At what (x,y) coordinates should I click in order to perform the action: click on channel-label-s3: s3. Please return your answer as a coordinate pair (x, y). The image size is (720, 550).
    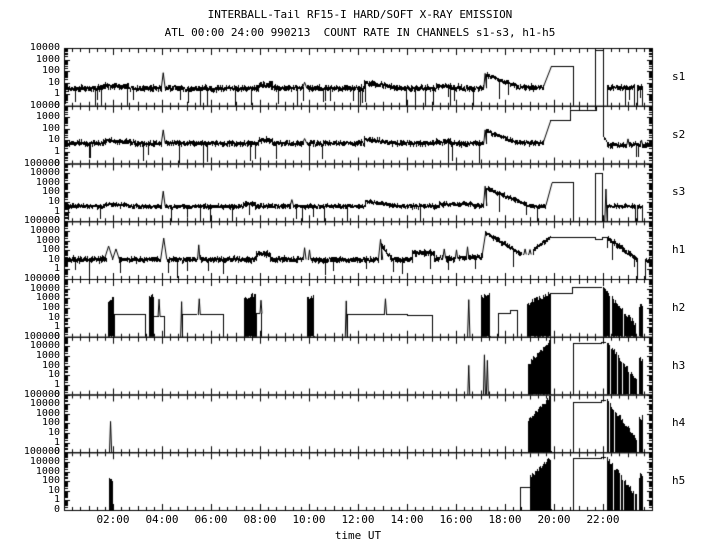
    Looking at the image, I should click on (679, 192).